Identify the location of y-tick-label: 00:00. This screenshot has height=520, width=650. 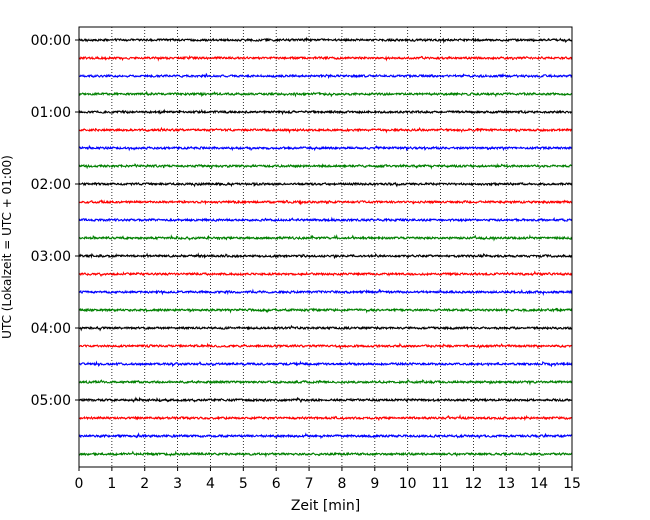
(51, 41).